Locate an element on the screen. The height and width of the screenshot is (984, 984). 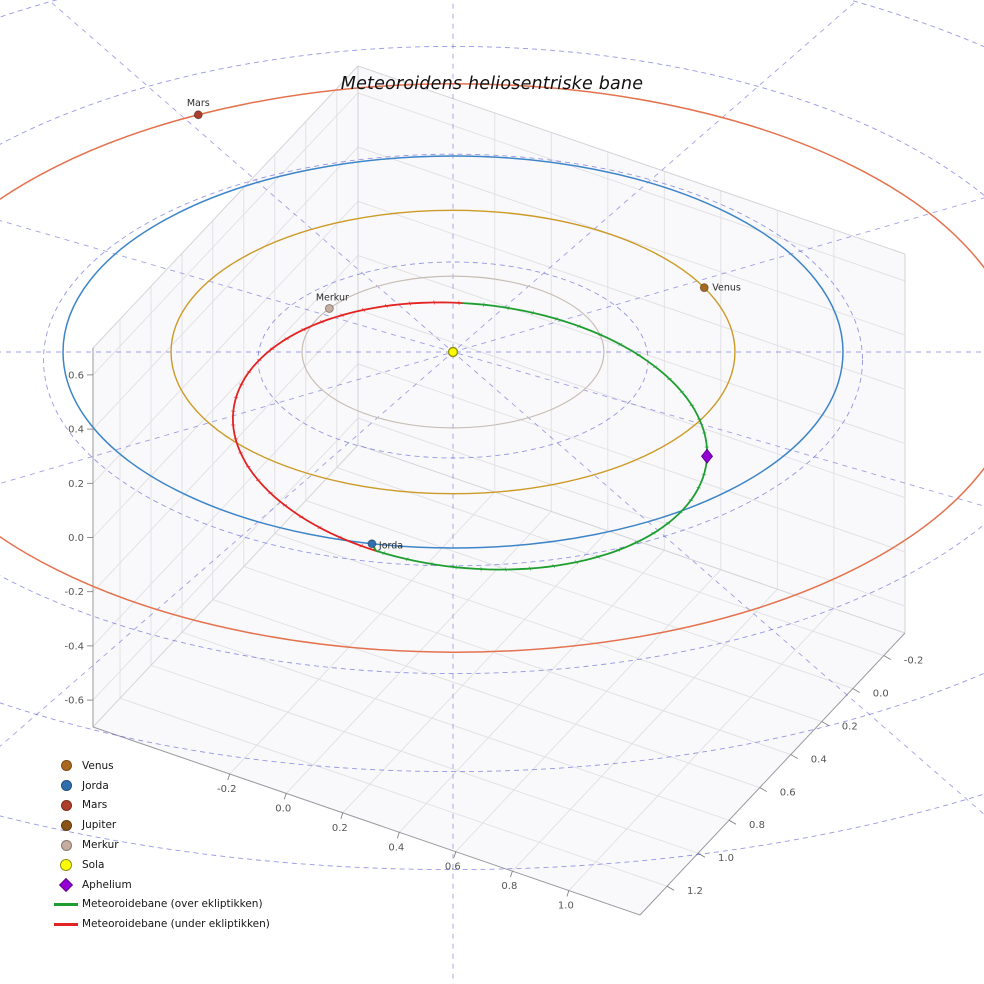
merkur-marker-icon is located at coordinates (66, 845).